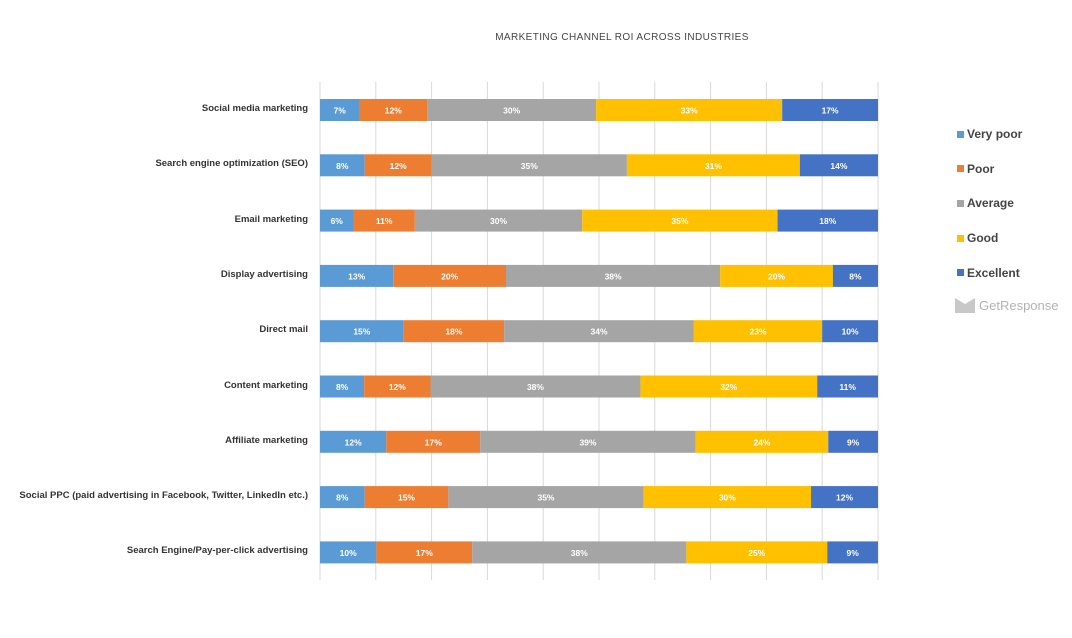 The height and width of the screenshot is (638, 1072). I want to click on category-label: Search engine optimization (SEO), so click(231, 164).